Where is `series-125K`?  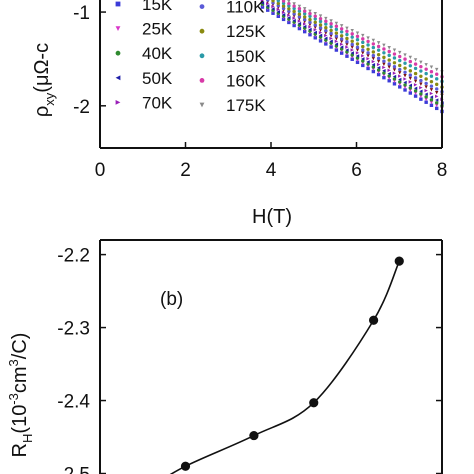 series-125K is located at coordinates (357, 44).